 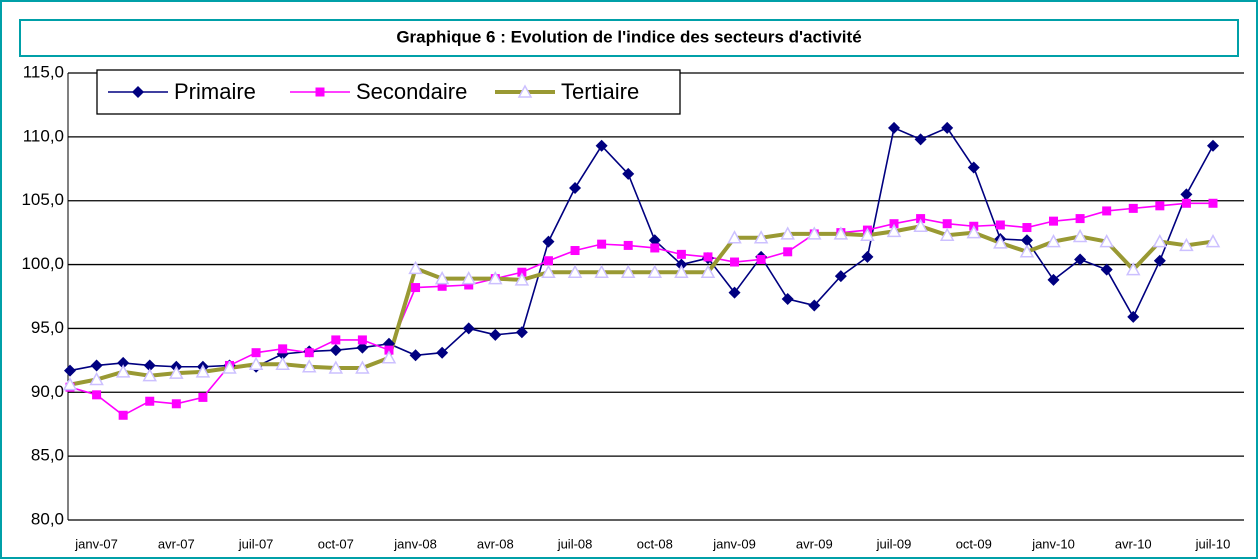 What do you see at coordinates (43, 71) in the screenshot?
I see `y-tick-label: 115,0` at bounding box center [43, 71].